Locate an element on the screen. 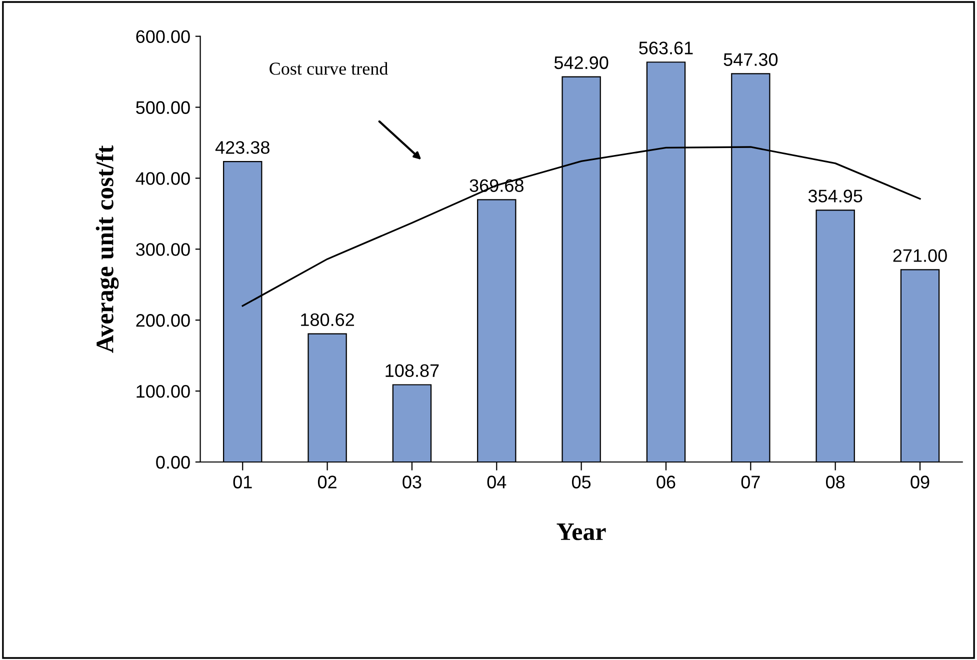 The height and width of the screenshot is (660, 977). x-tick-label: 02 is located at coordinates (327, 482).